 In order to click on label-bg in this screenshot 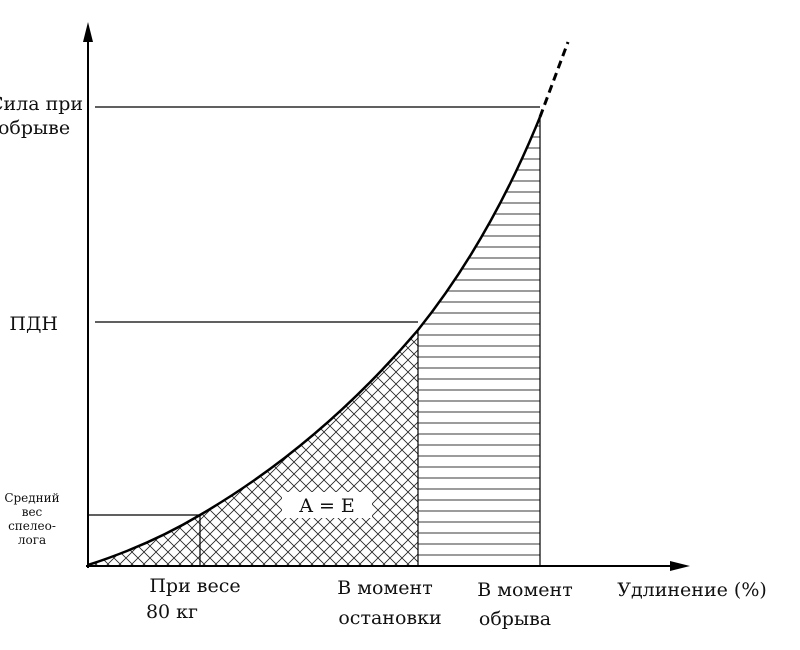, I will do `click(327, 505)`.